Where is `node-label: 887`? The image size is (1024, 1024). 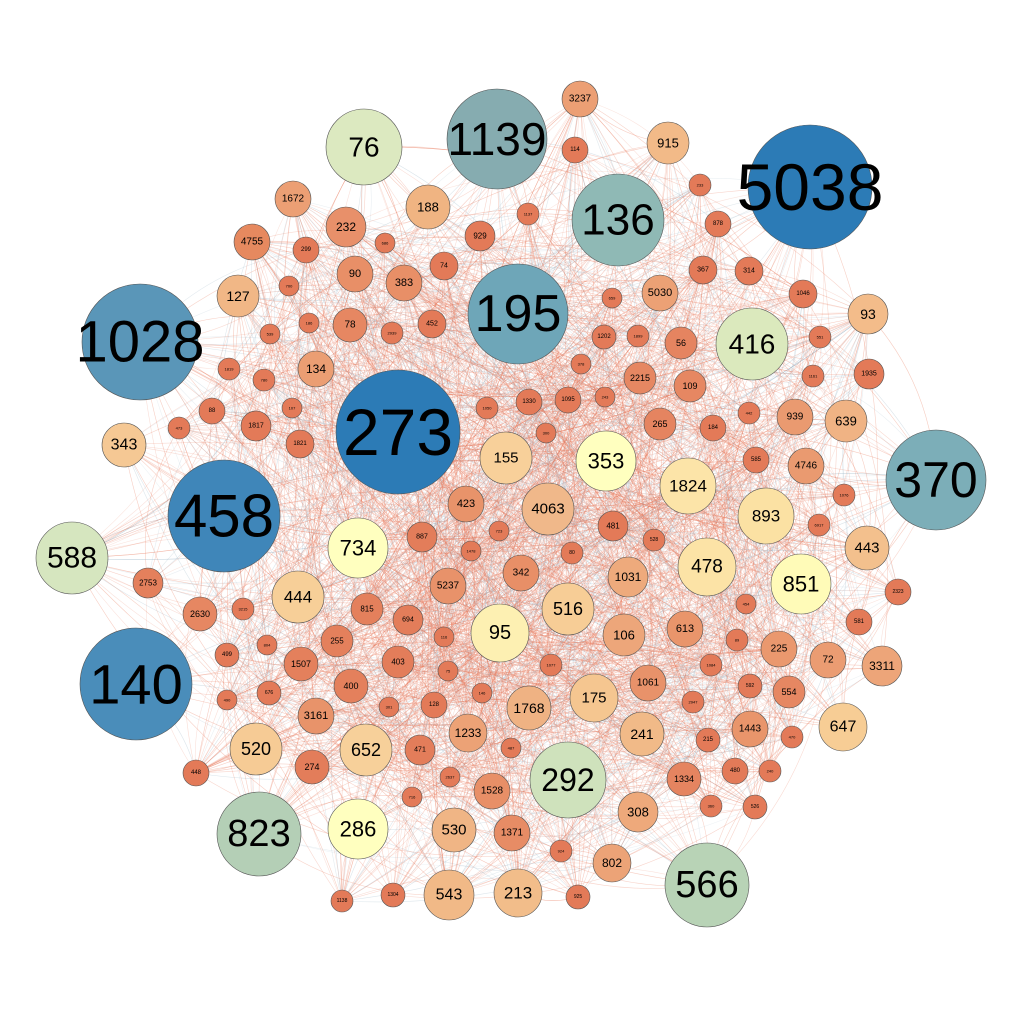
node-label: 887 is located at coordinates (422, 537).